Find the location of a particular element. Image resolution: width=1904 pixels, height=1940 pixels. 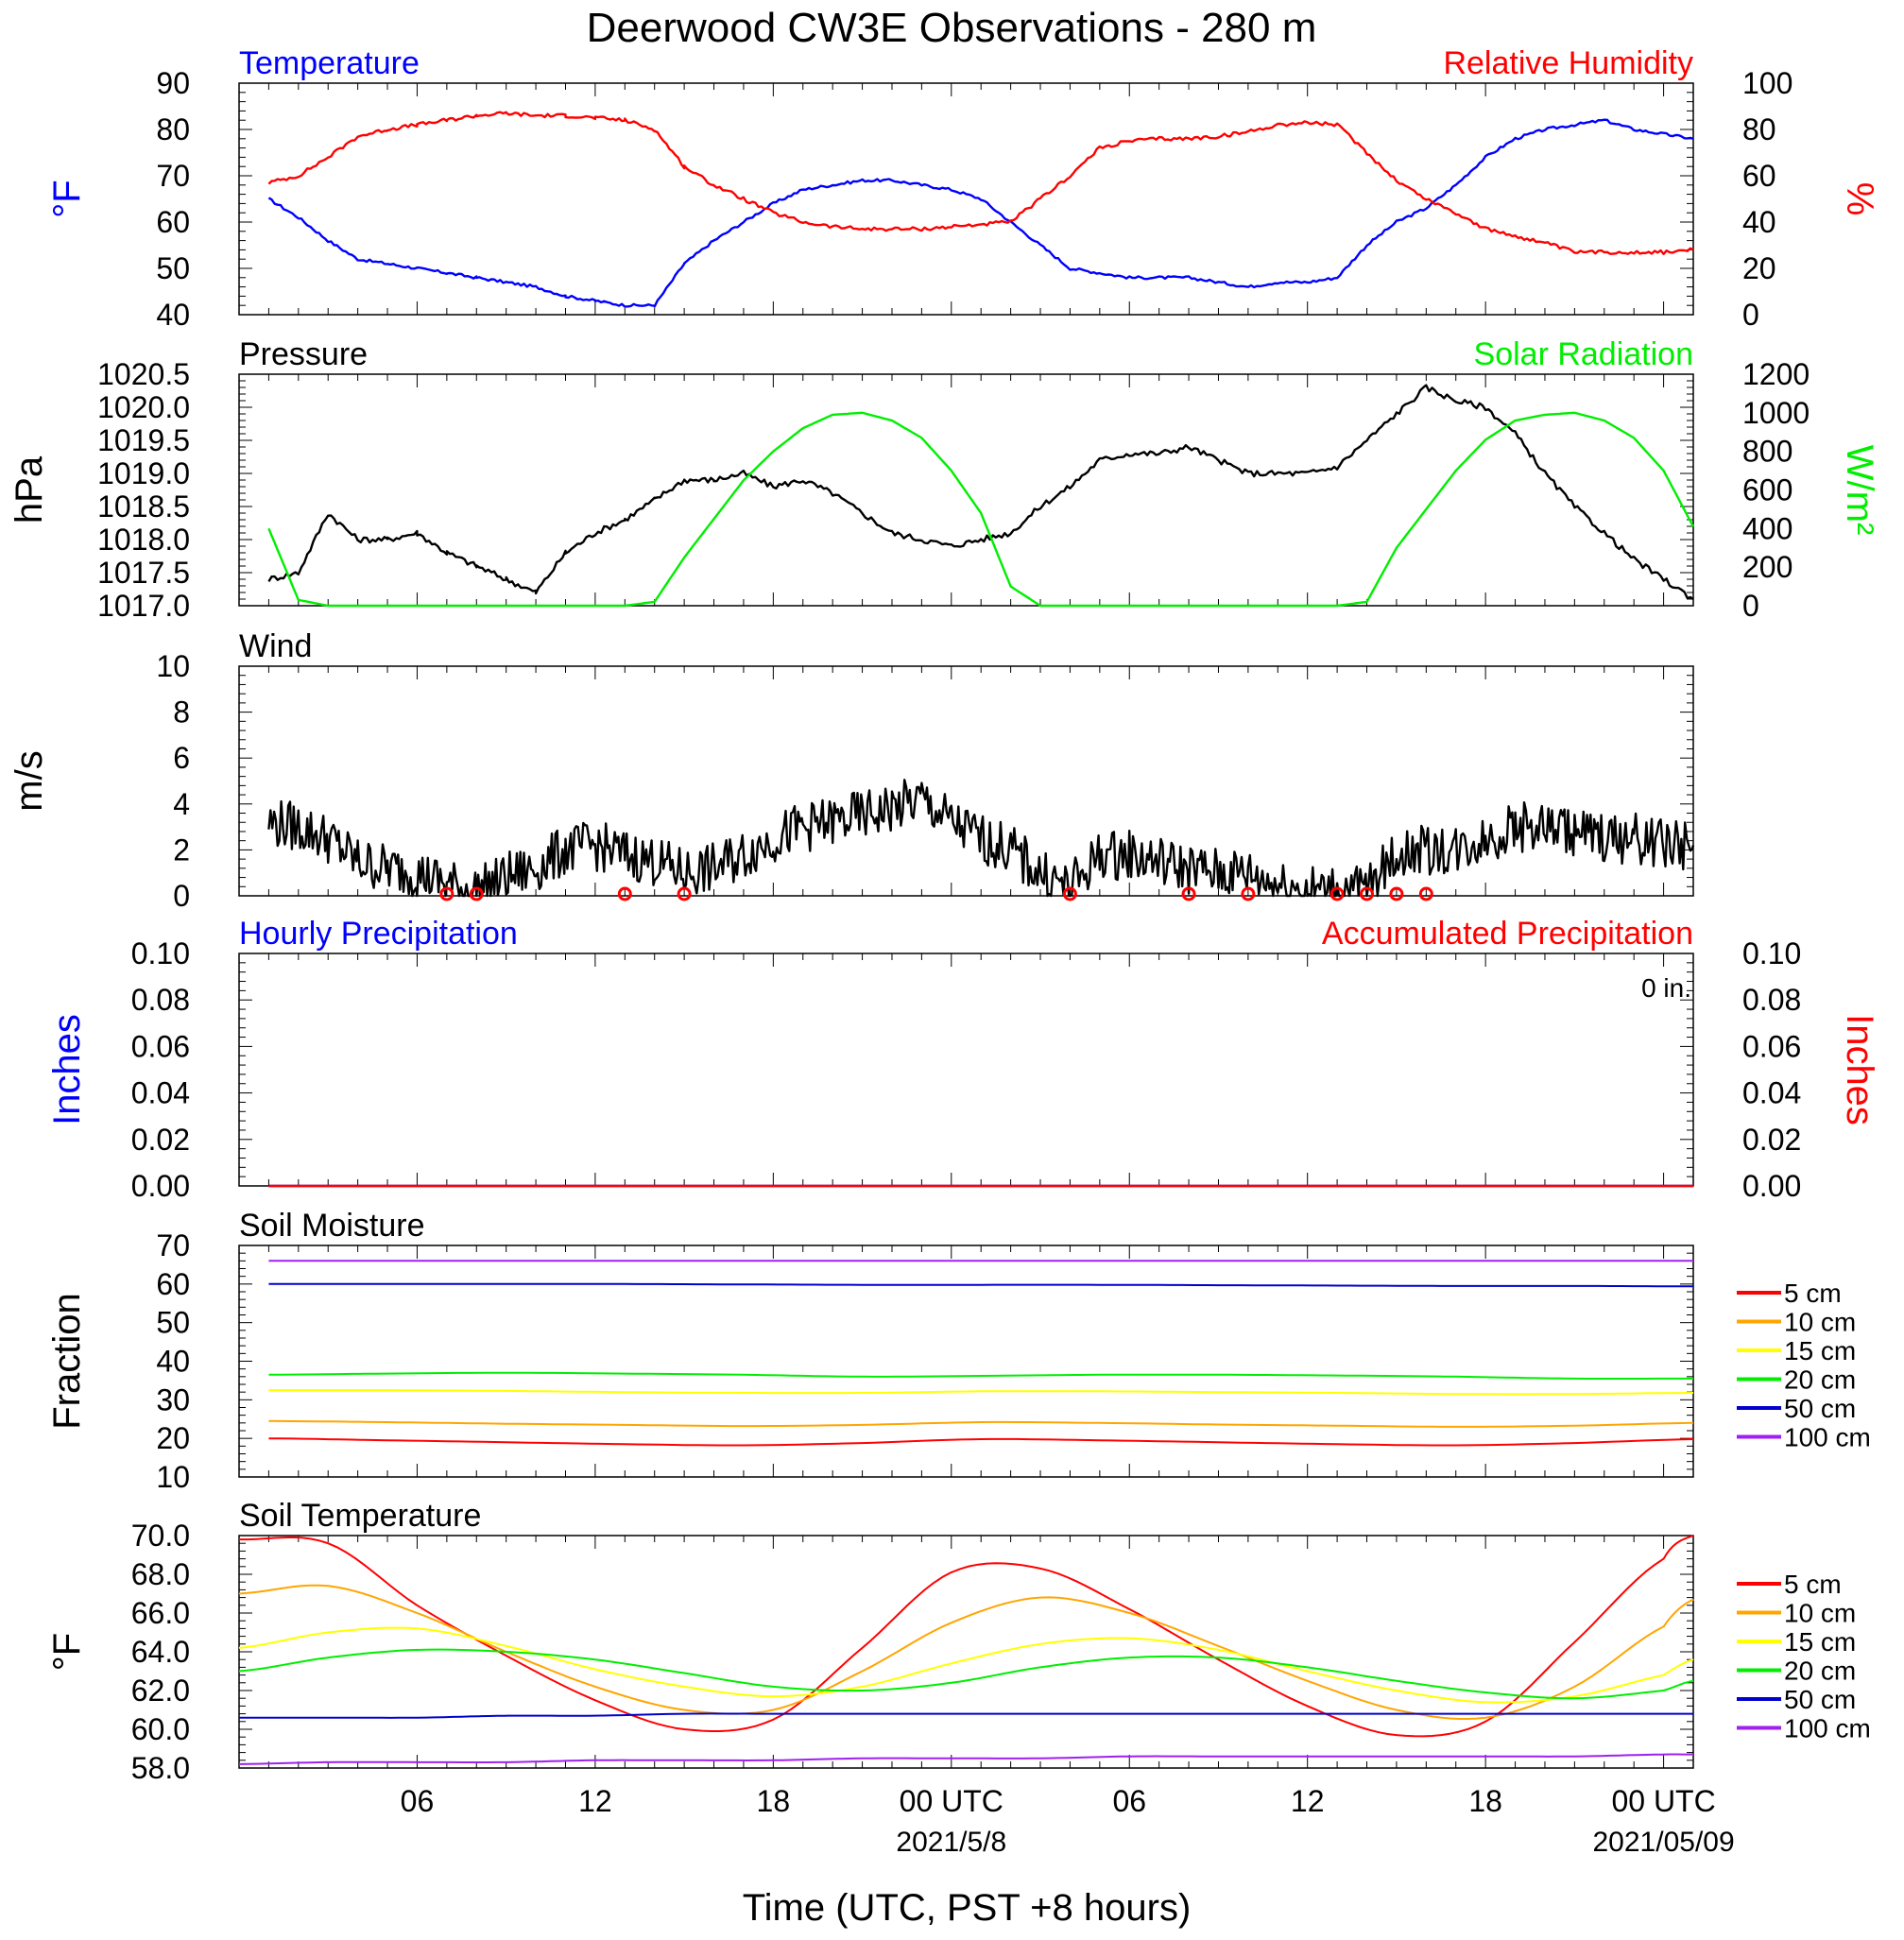

y-tick-label-right: 80 is located at coordinates (1759, 129).